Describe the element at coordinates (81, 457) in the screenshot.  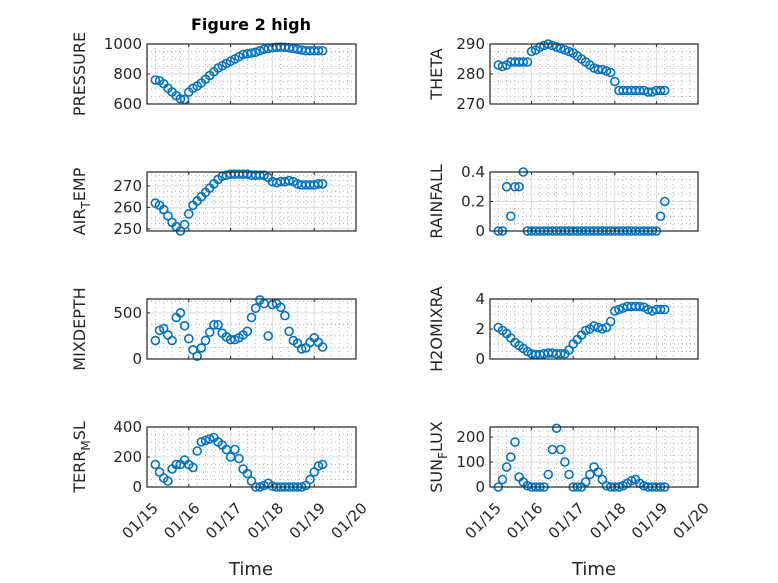
I see `y-axis-label: TERRMSL` at that location.